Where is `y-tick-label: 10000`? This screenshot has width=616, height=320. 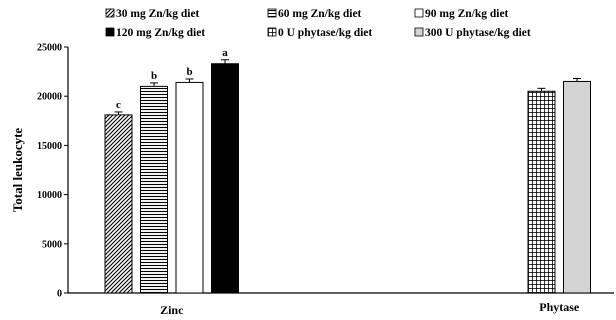 y-tick-label: 10000 is located at coordinates (49, 195).